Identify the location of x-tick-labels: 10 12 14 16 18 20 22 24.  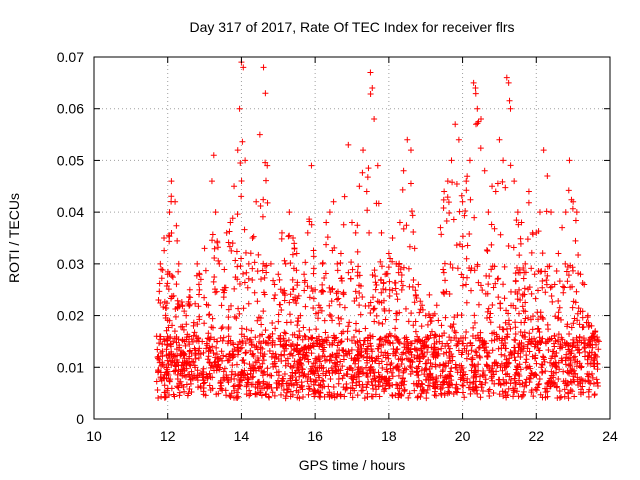
(352, 436).